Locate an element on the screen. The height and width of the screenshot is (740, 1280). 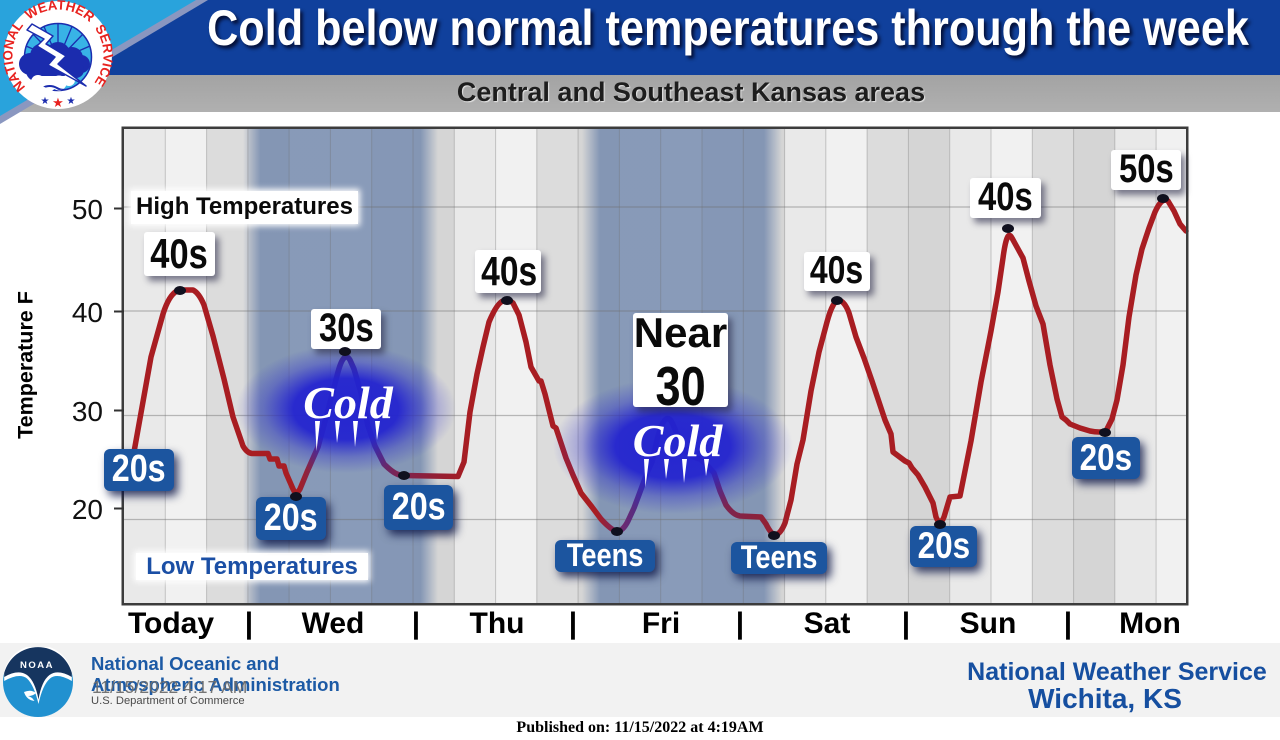
svg-text: NOAA is located at coordinates (37, 665).